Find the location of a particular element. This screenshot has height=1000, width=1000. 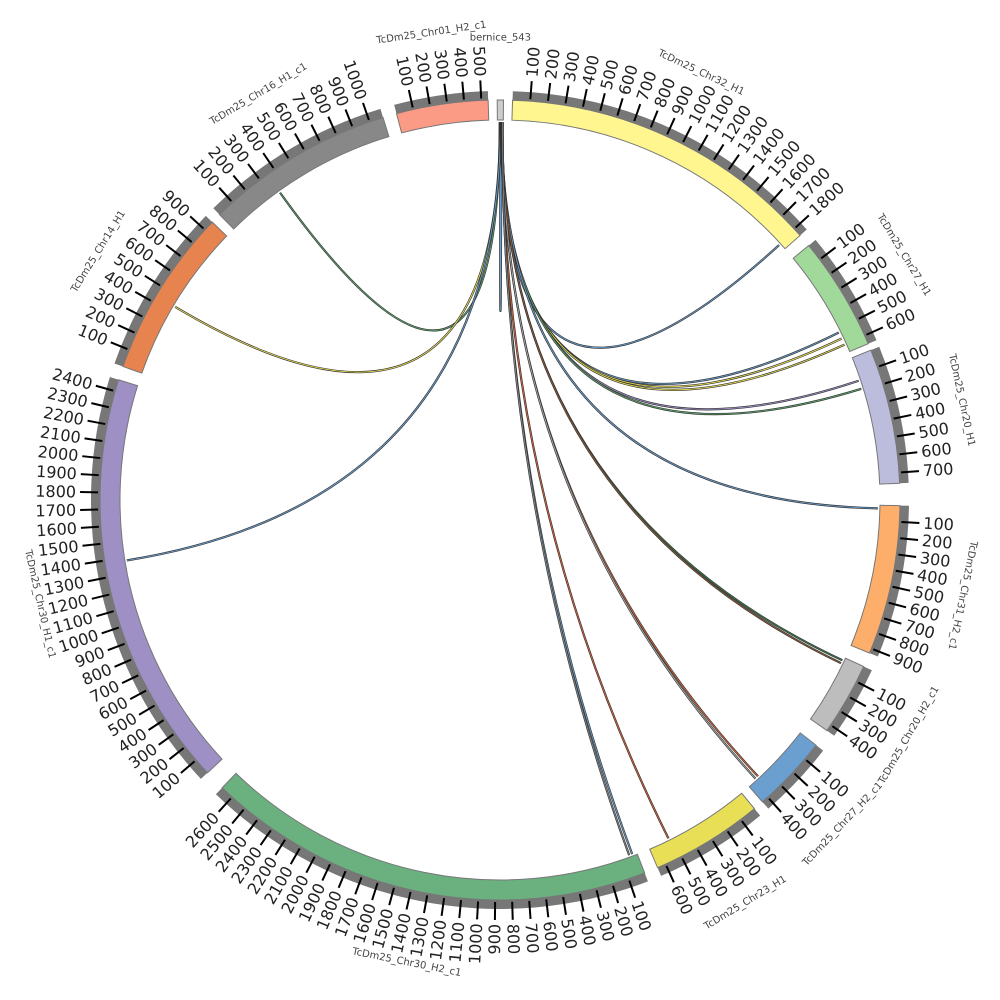

tick-label: 100 is located at coordinates (533, 62).